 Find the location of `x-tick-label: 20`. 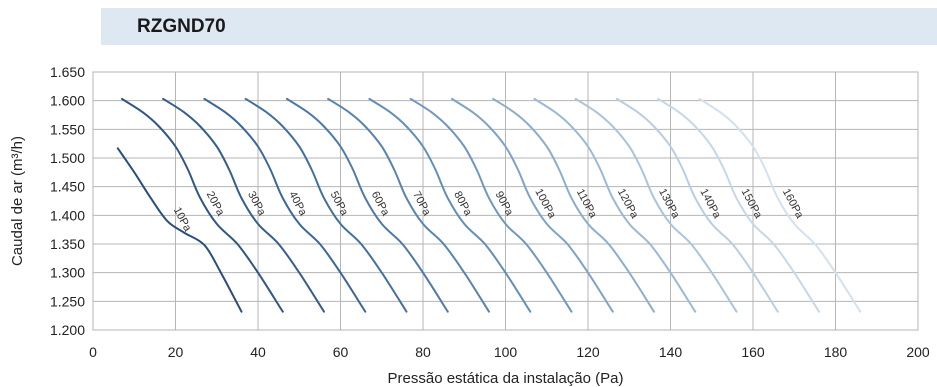

x-tick-label: 20 is located at coordinates (176, 352).